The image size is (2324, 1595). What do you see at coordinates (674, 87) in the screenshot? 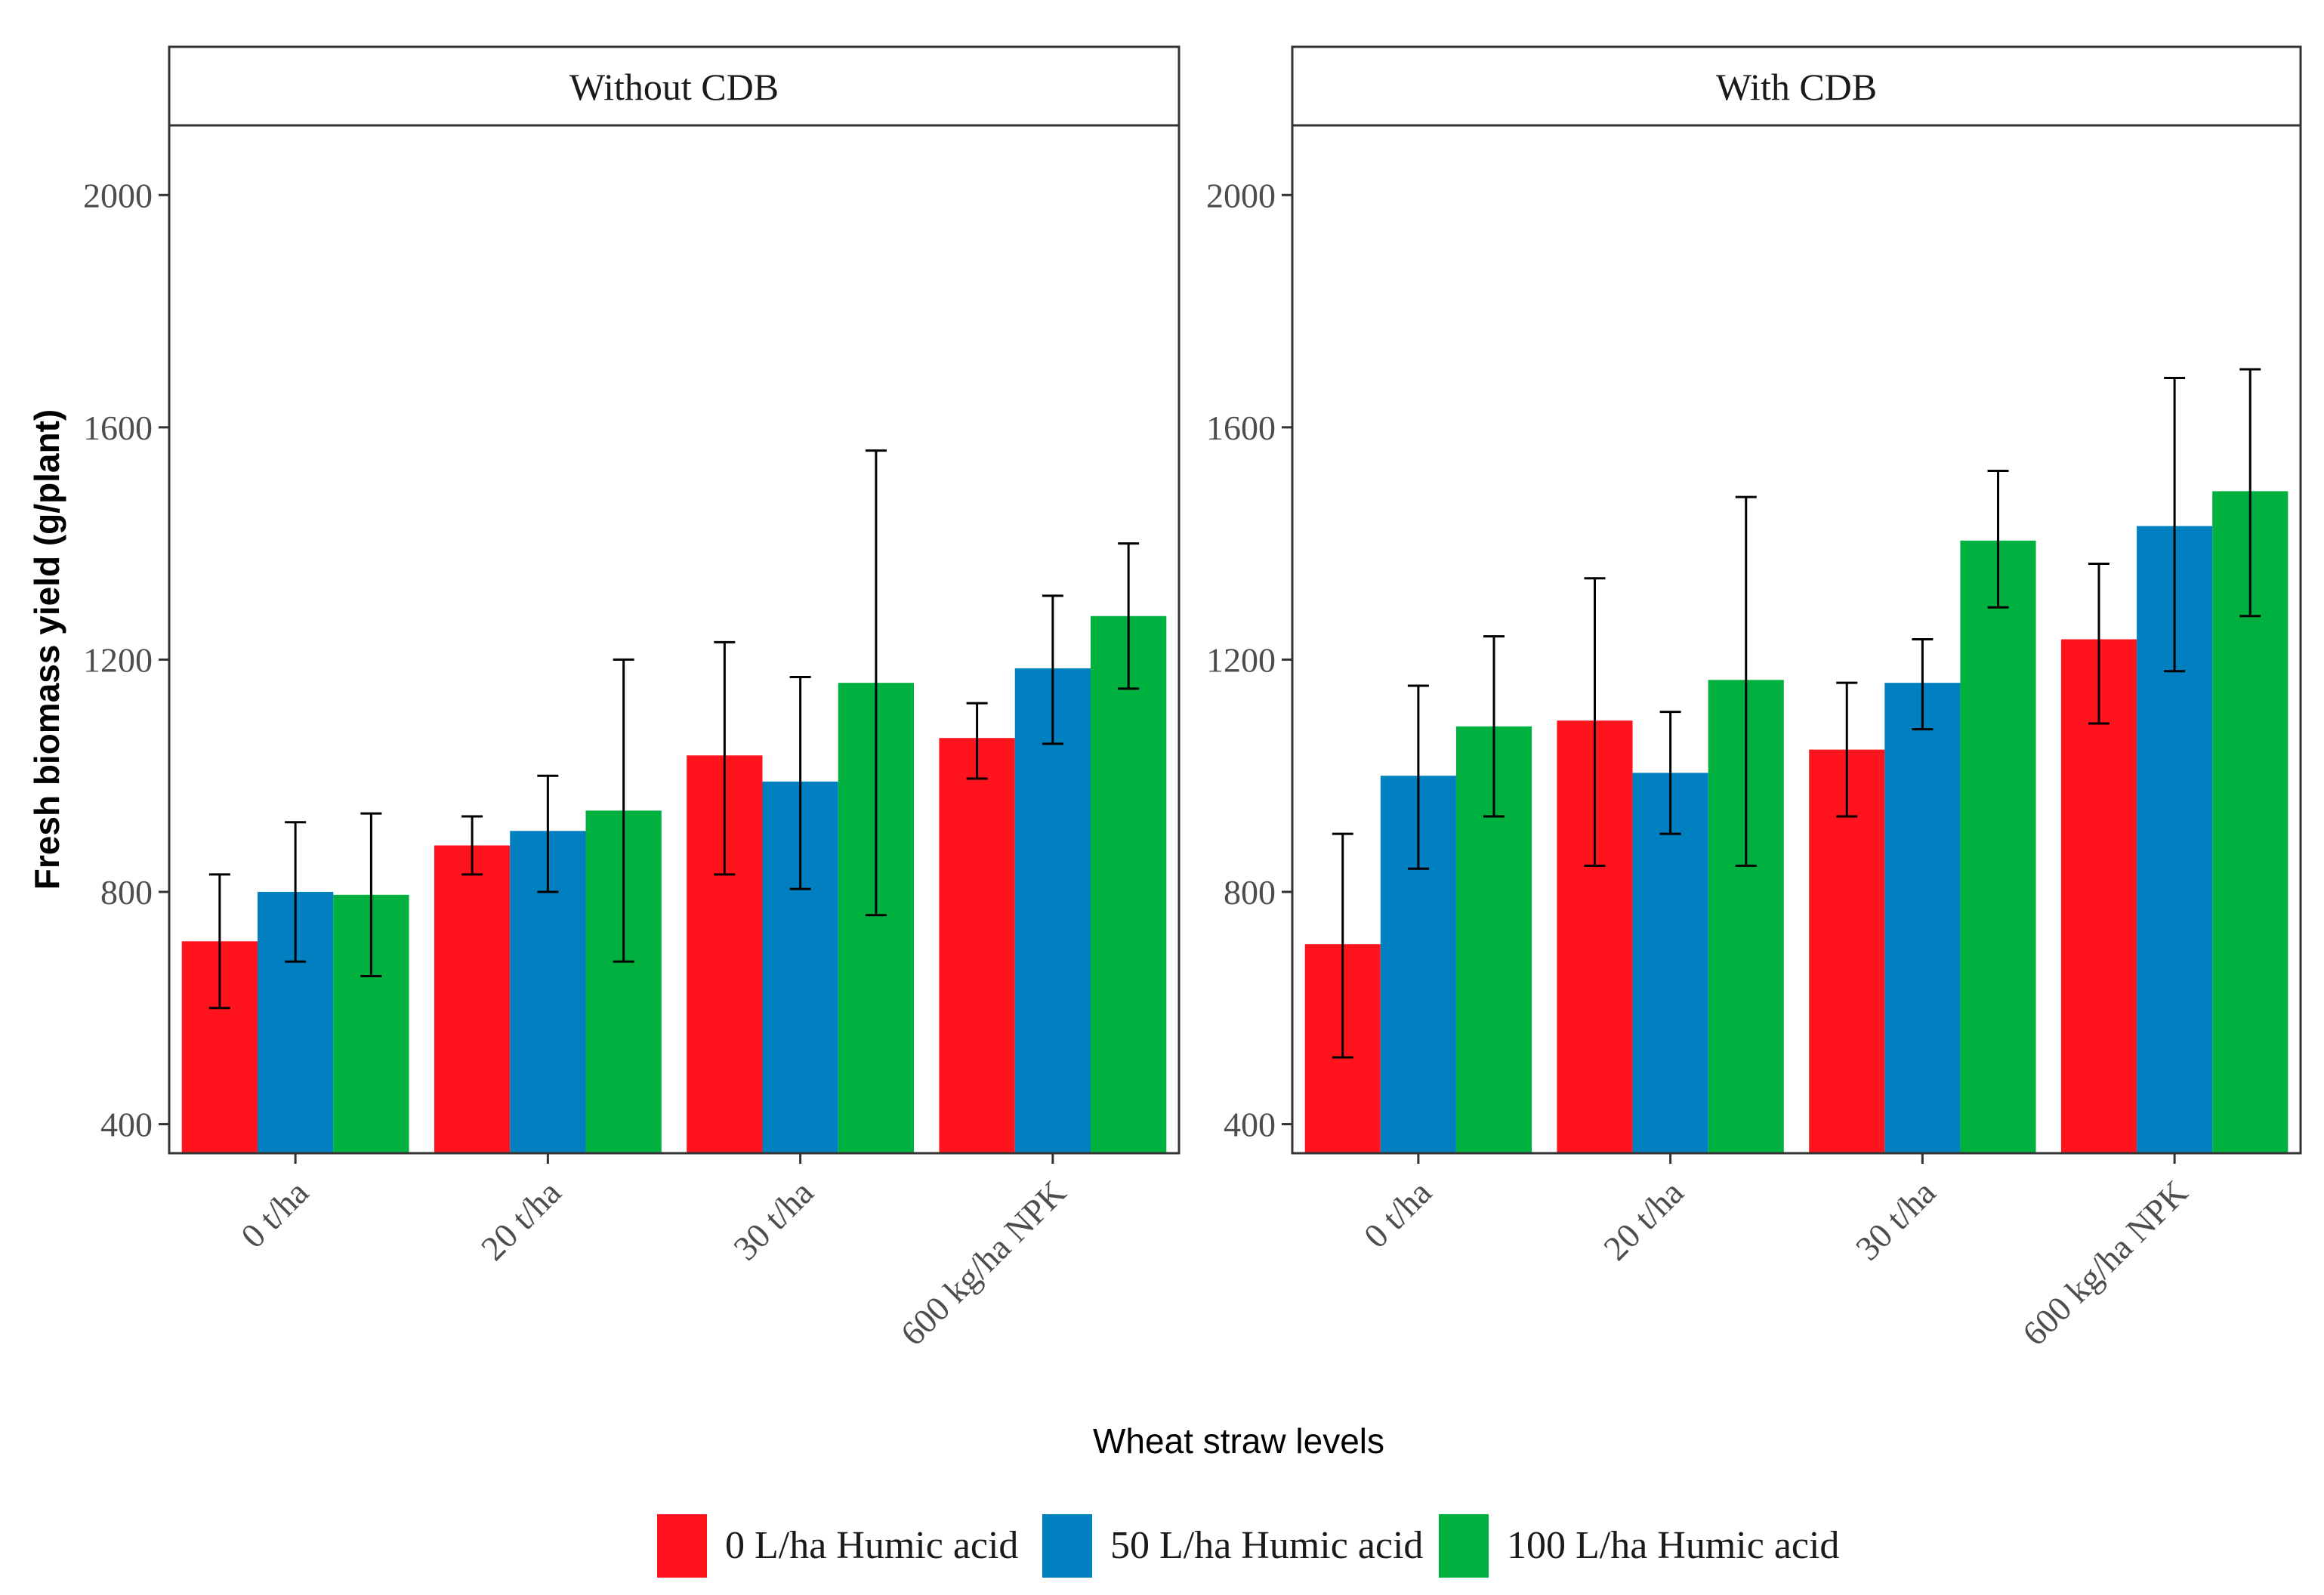
I see `facet-strip-label: Without CDB` at bounding box center [674, 87].